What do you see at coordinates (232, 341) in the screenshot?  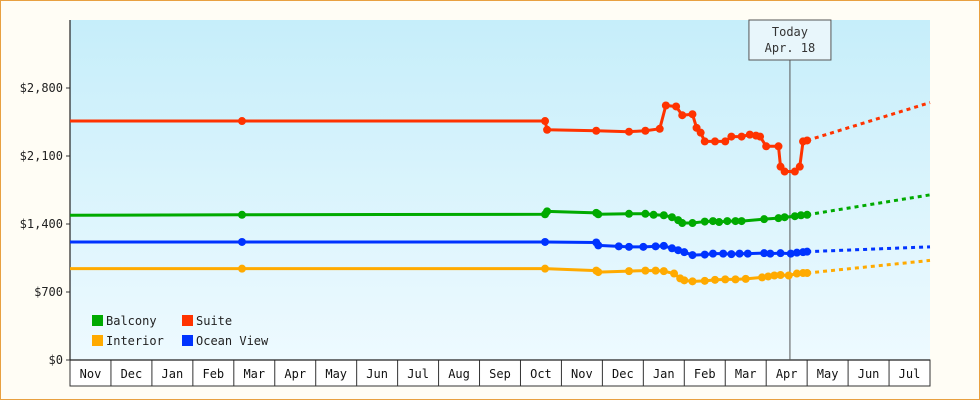 I see `legend-label-ocean-view: Ocean View` at bounding box center [232, 341].